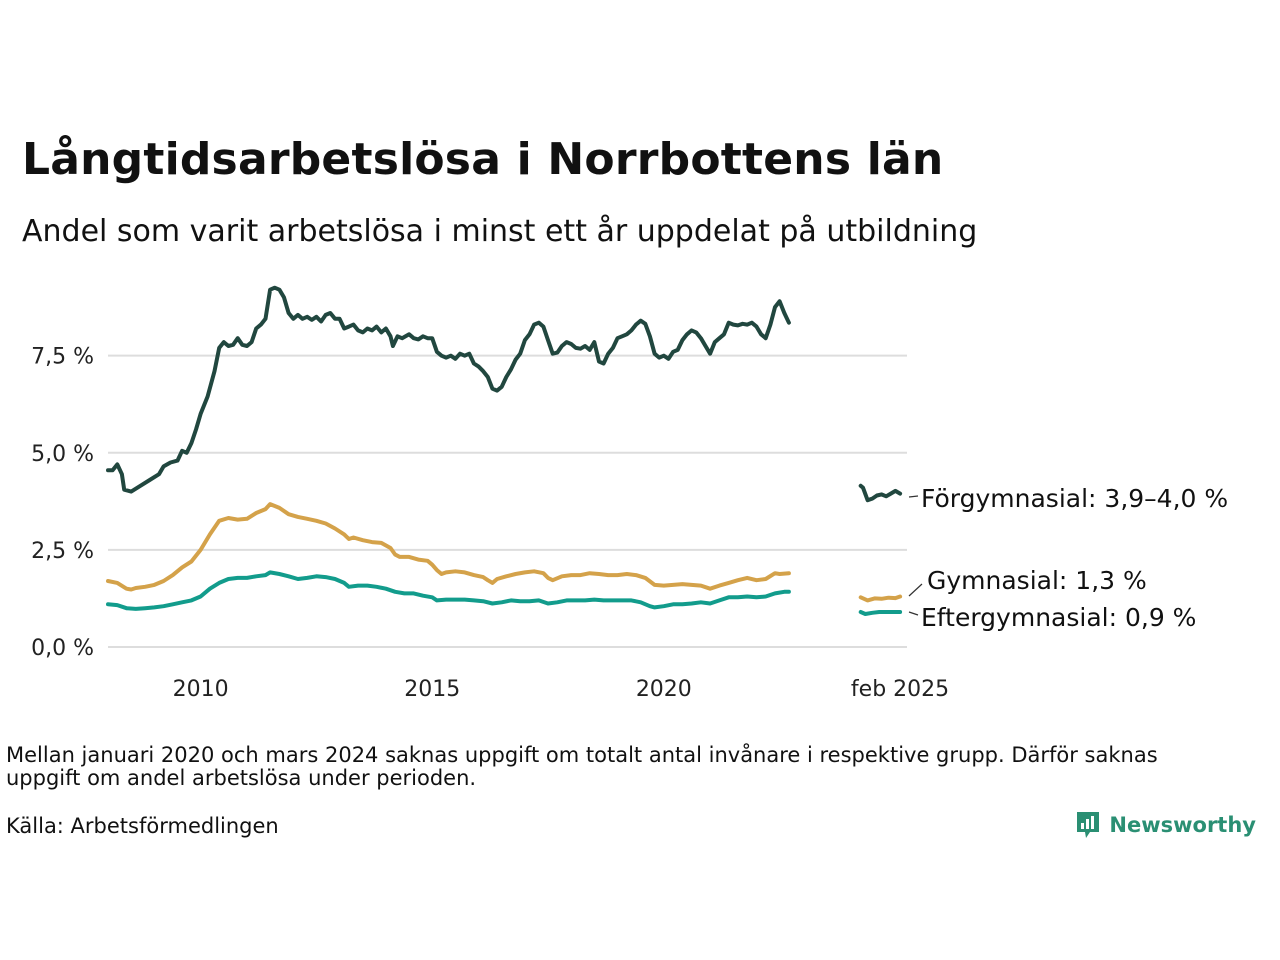 The width and height of the screenshot is (1280, 960). What do you see at coordinates (880, 613) in the screenshot?
I see `series-line-eftergymnasial-recent` at bounding box center [880, 613].